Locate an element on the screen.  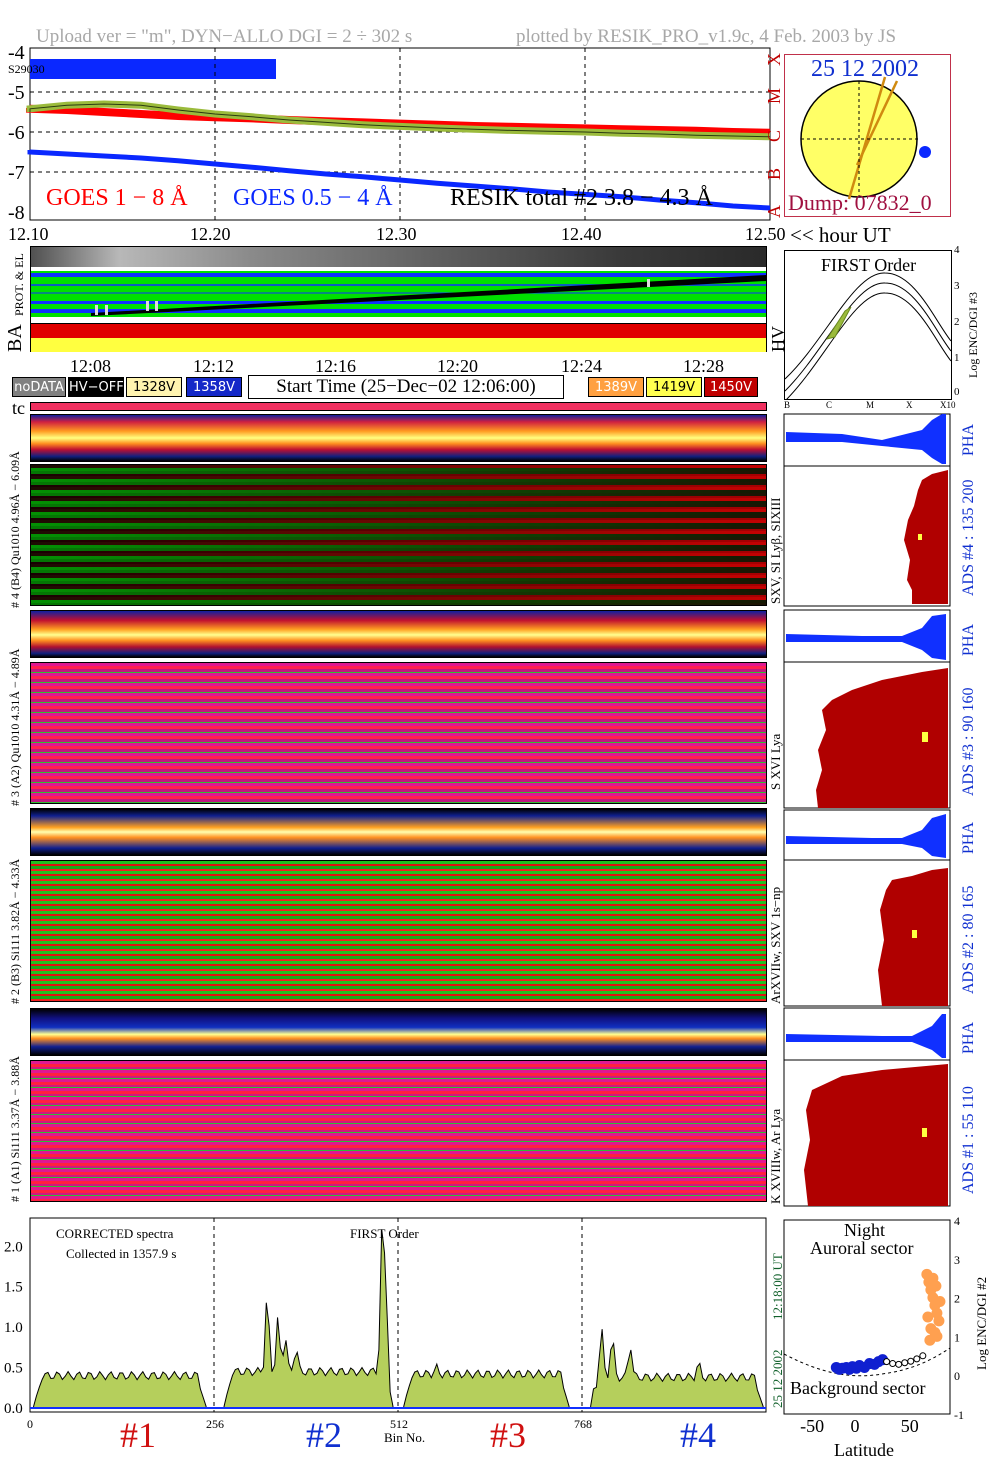
goes-ytick-1: -5 is located at coordinates (16, 93).